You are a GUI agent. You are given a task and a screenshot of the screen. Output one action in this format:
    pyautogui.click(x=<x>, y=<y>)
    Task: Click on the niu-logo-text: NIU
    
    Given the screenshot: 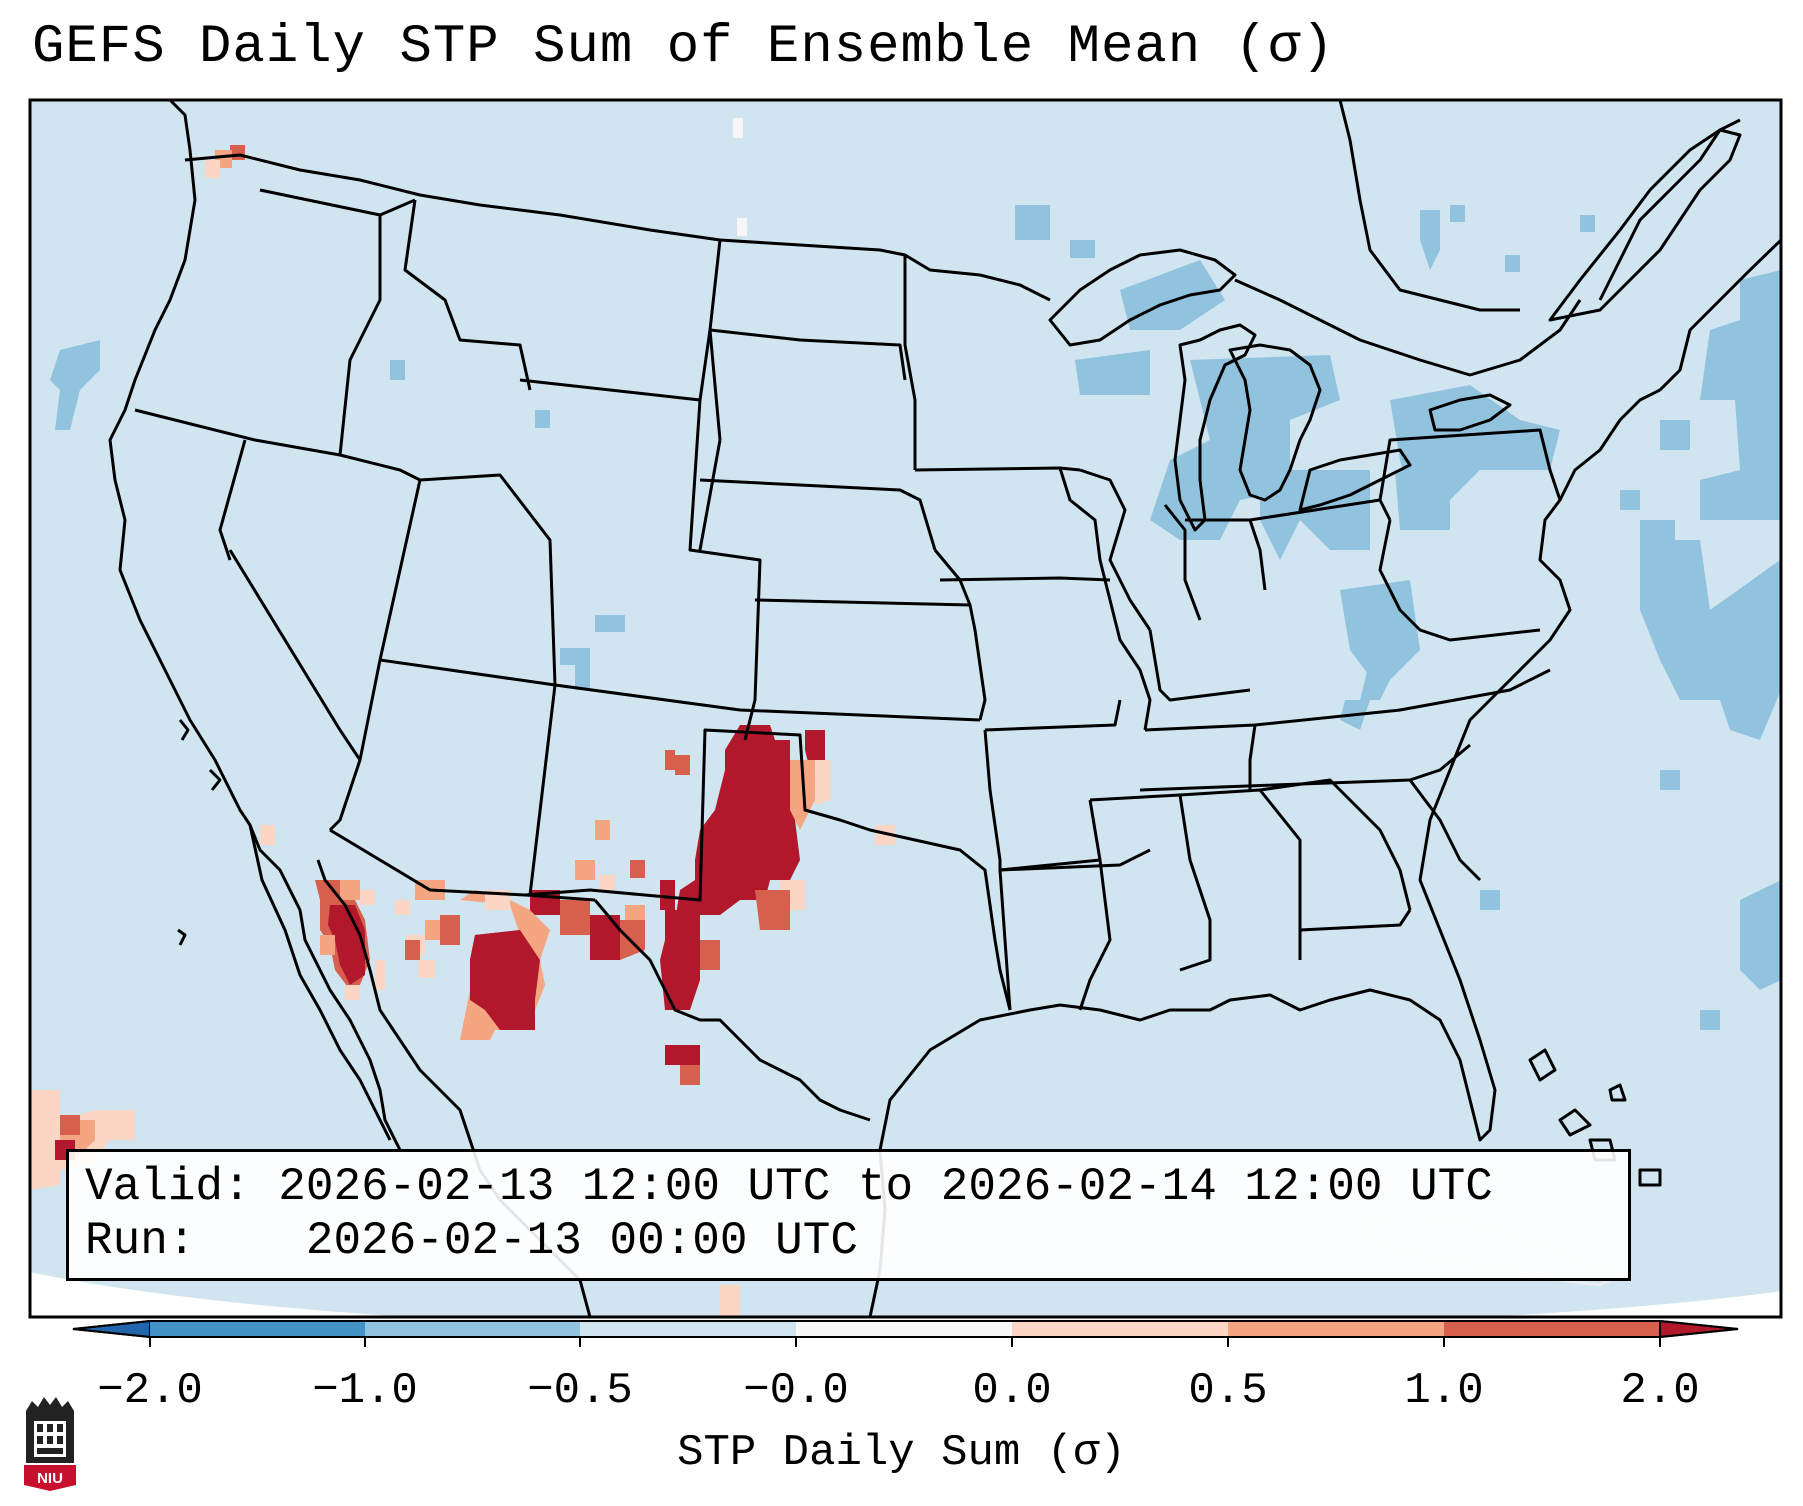 What is the action you would take?
    pyautogui.click(x=50, y=1478)
    